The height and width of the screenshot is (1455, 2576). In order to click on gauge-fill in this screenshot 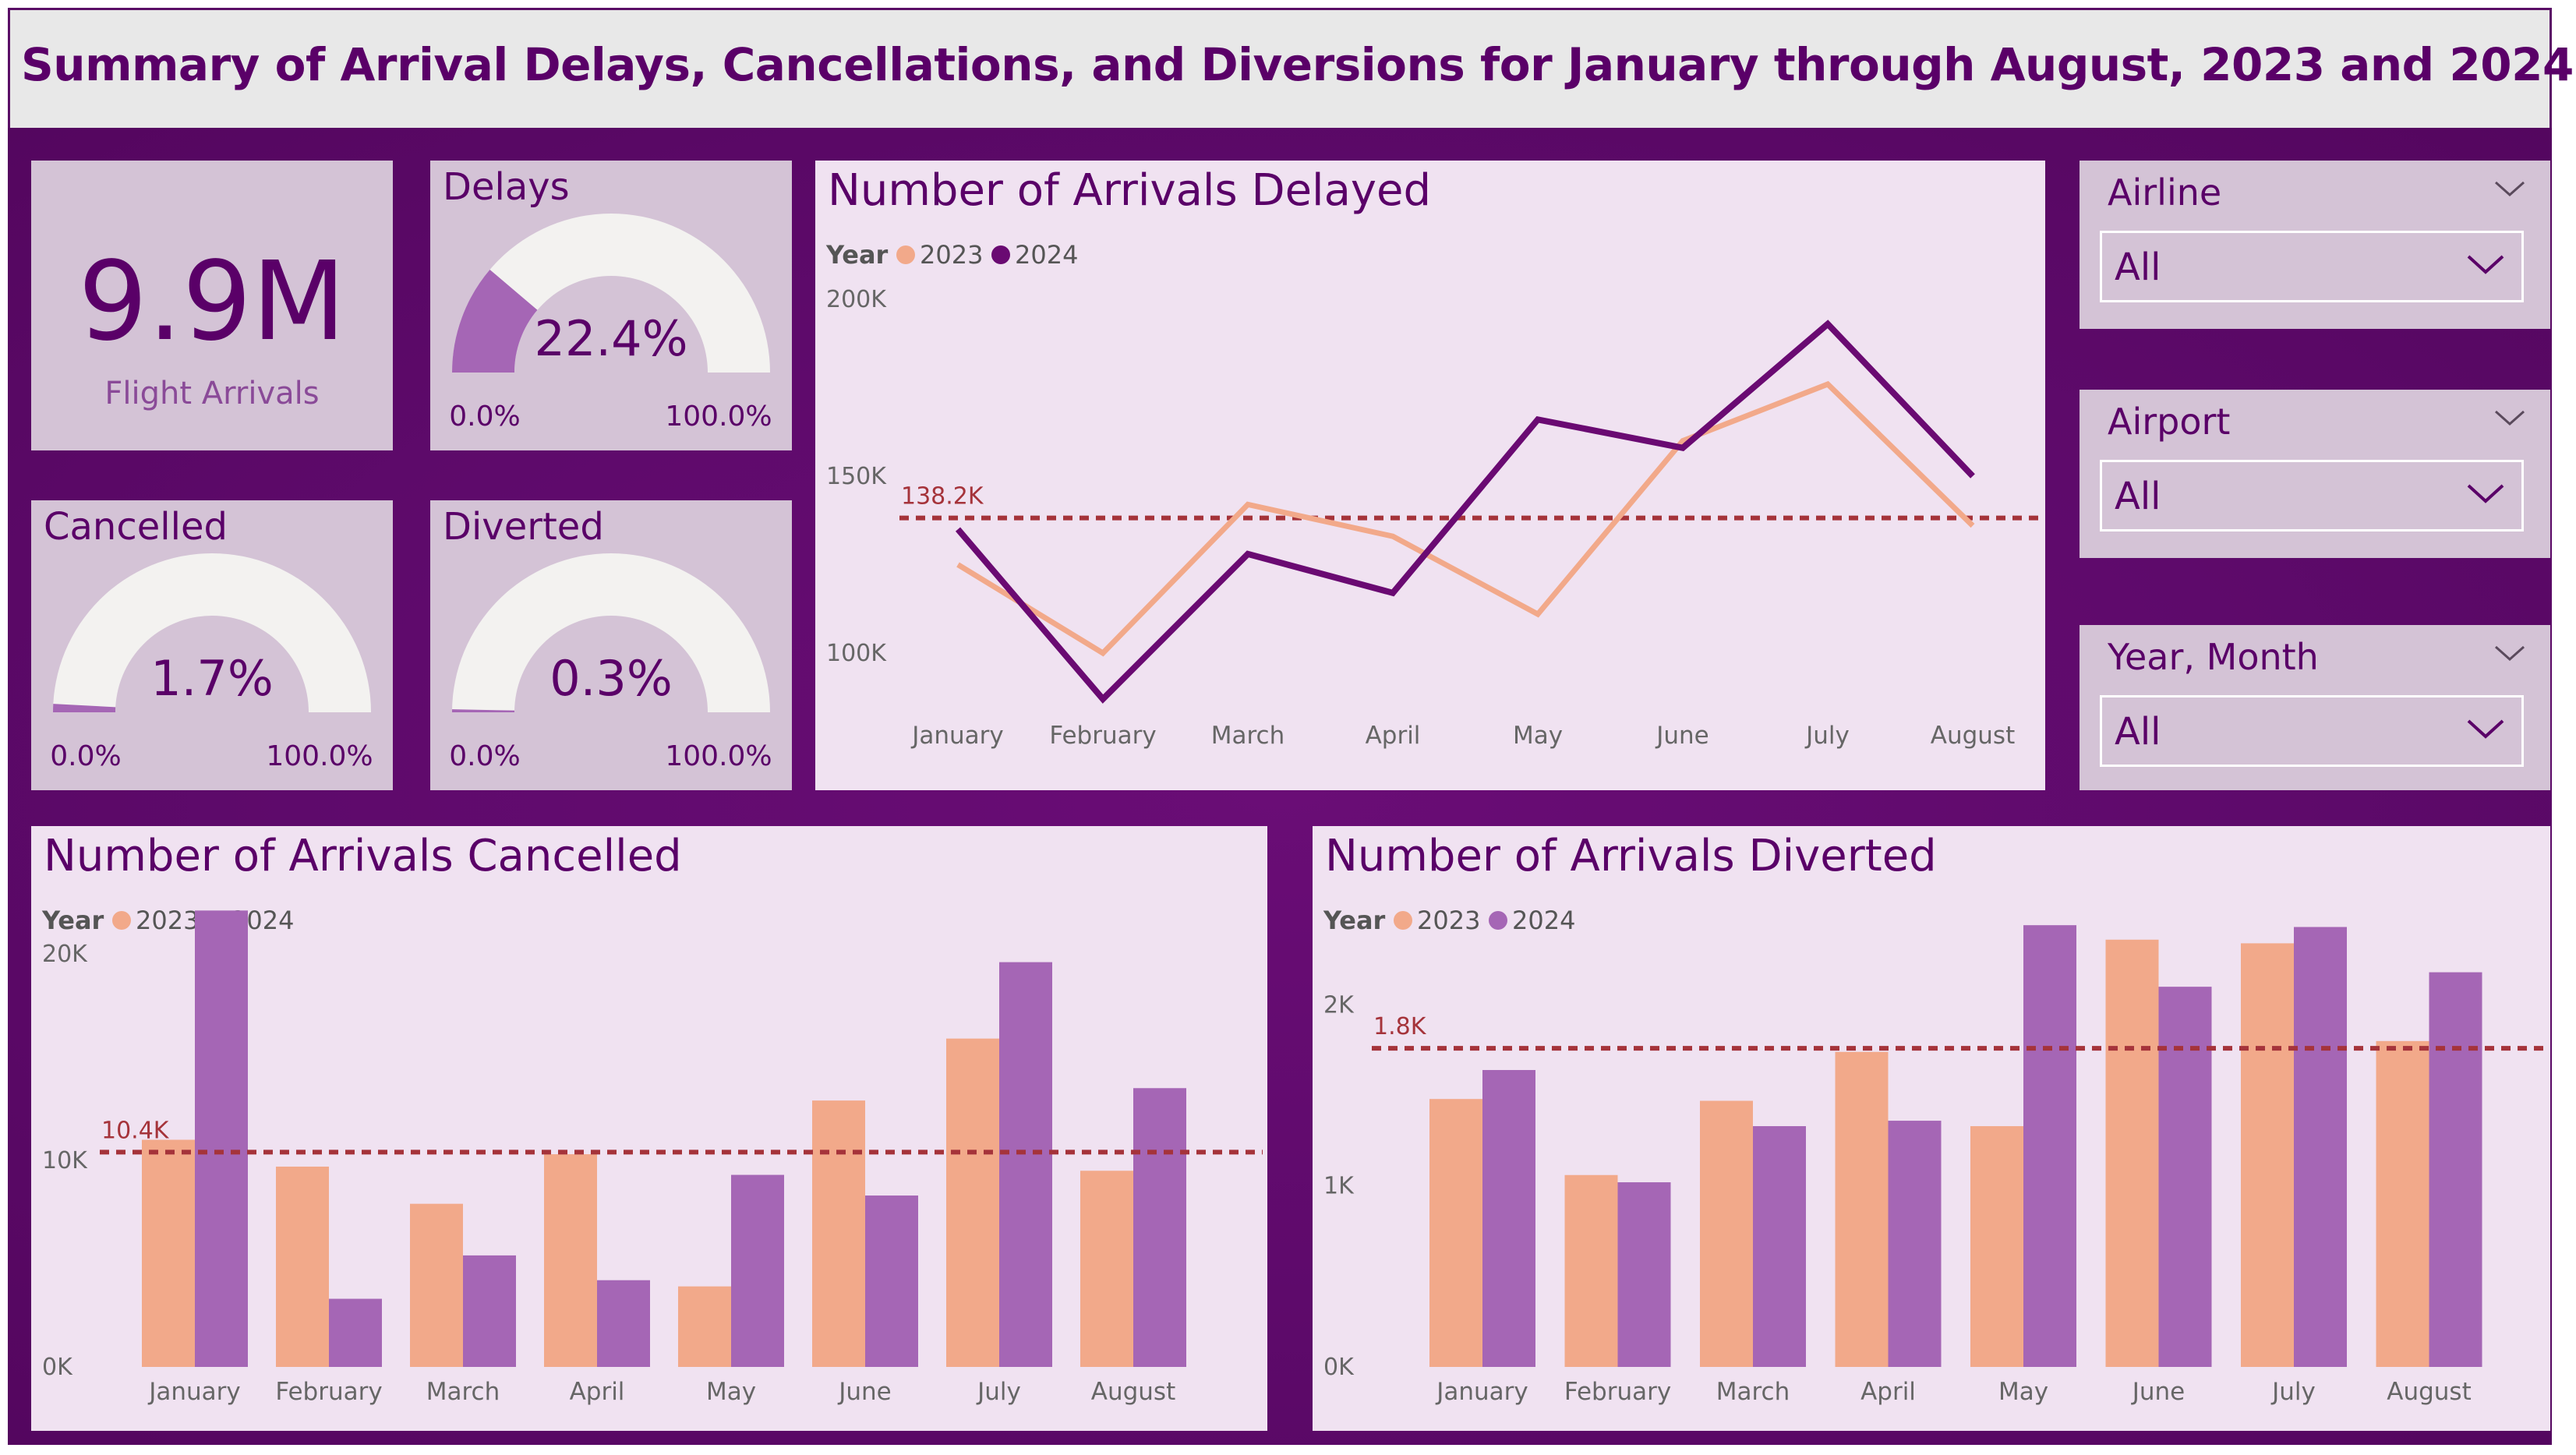, I will do `click(495, 322)`.